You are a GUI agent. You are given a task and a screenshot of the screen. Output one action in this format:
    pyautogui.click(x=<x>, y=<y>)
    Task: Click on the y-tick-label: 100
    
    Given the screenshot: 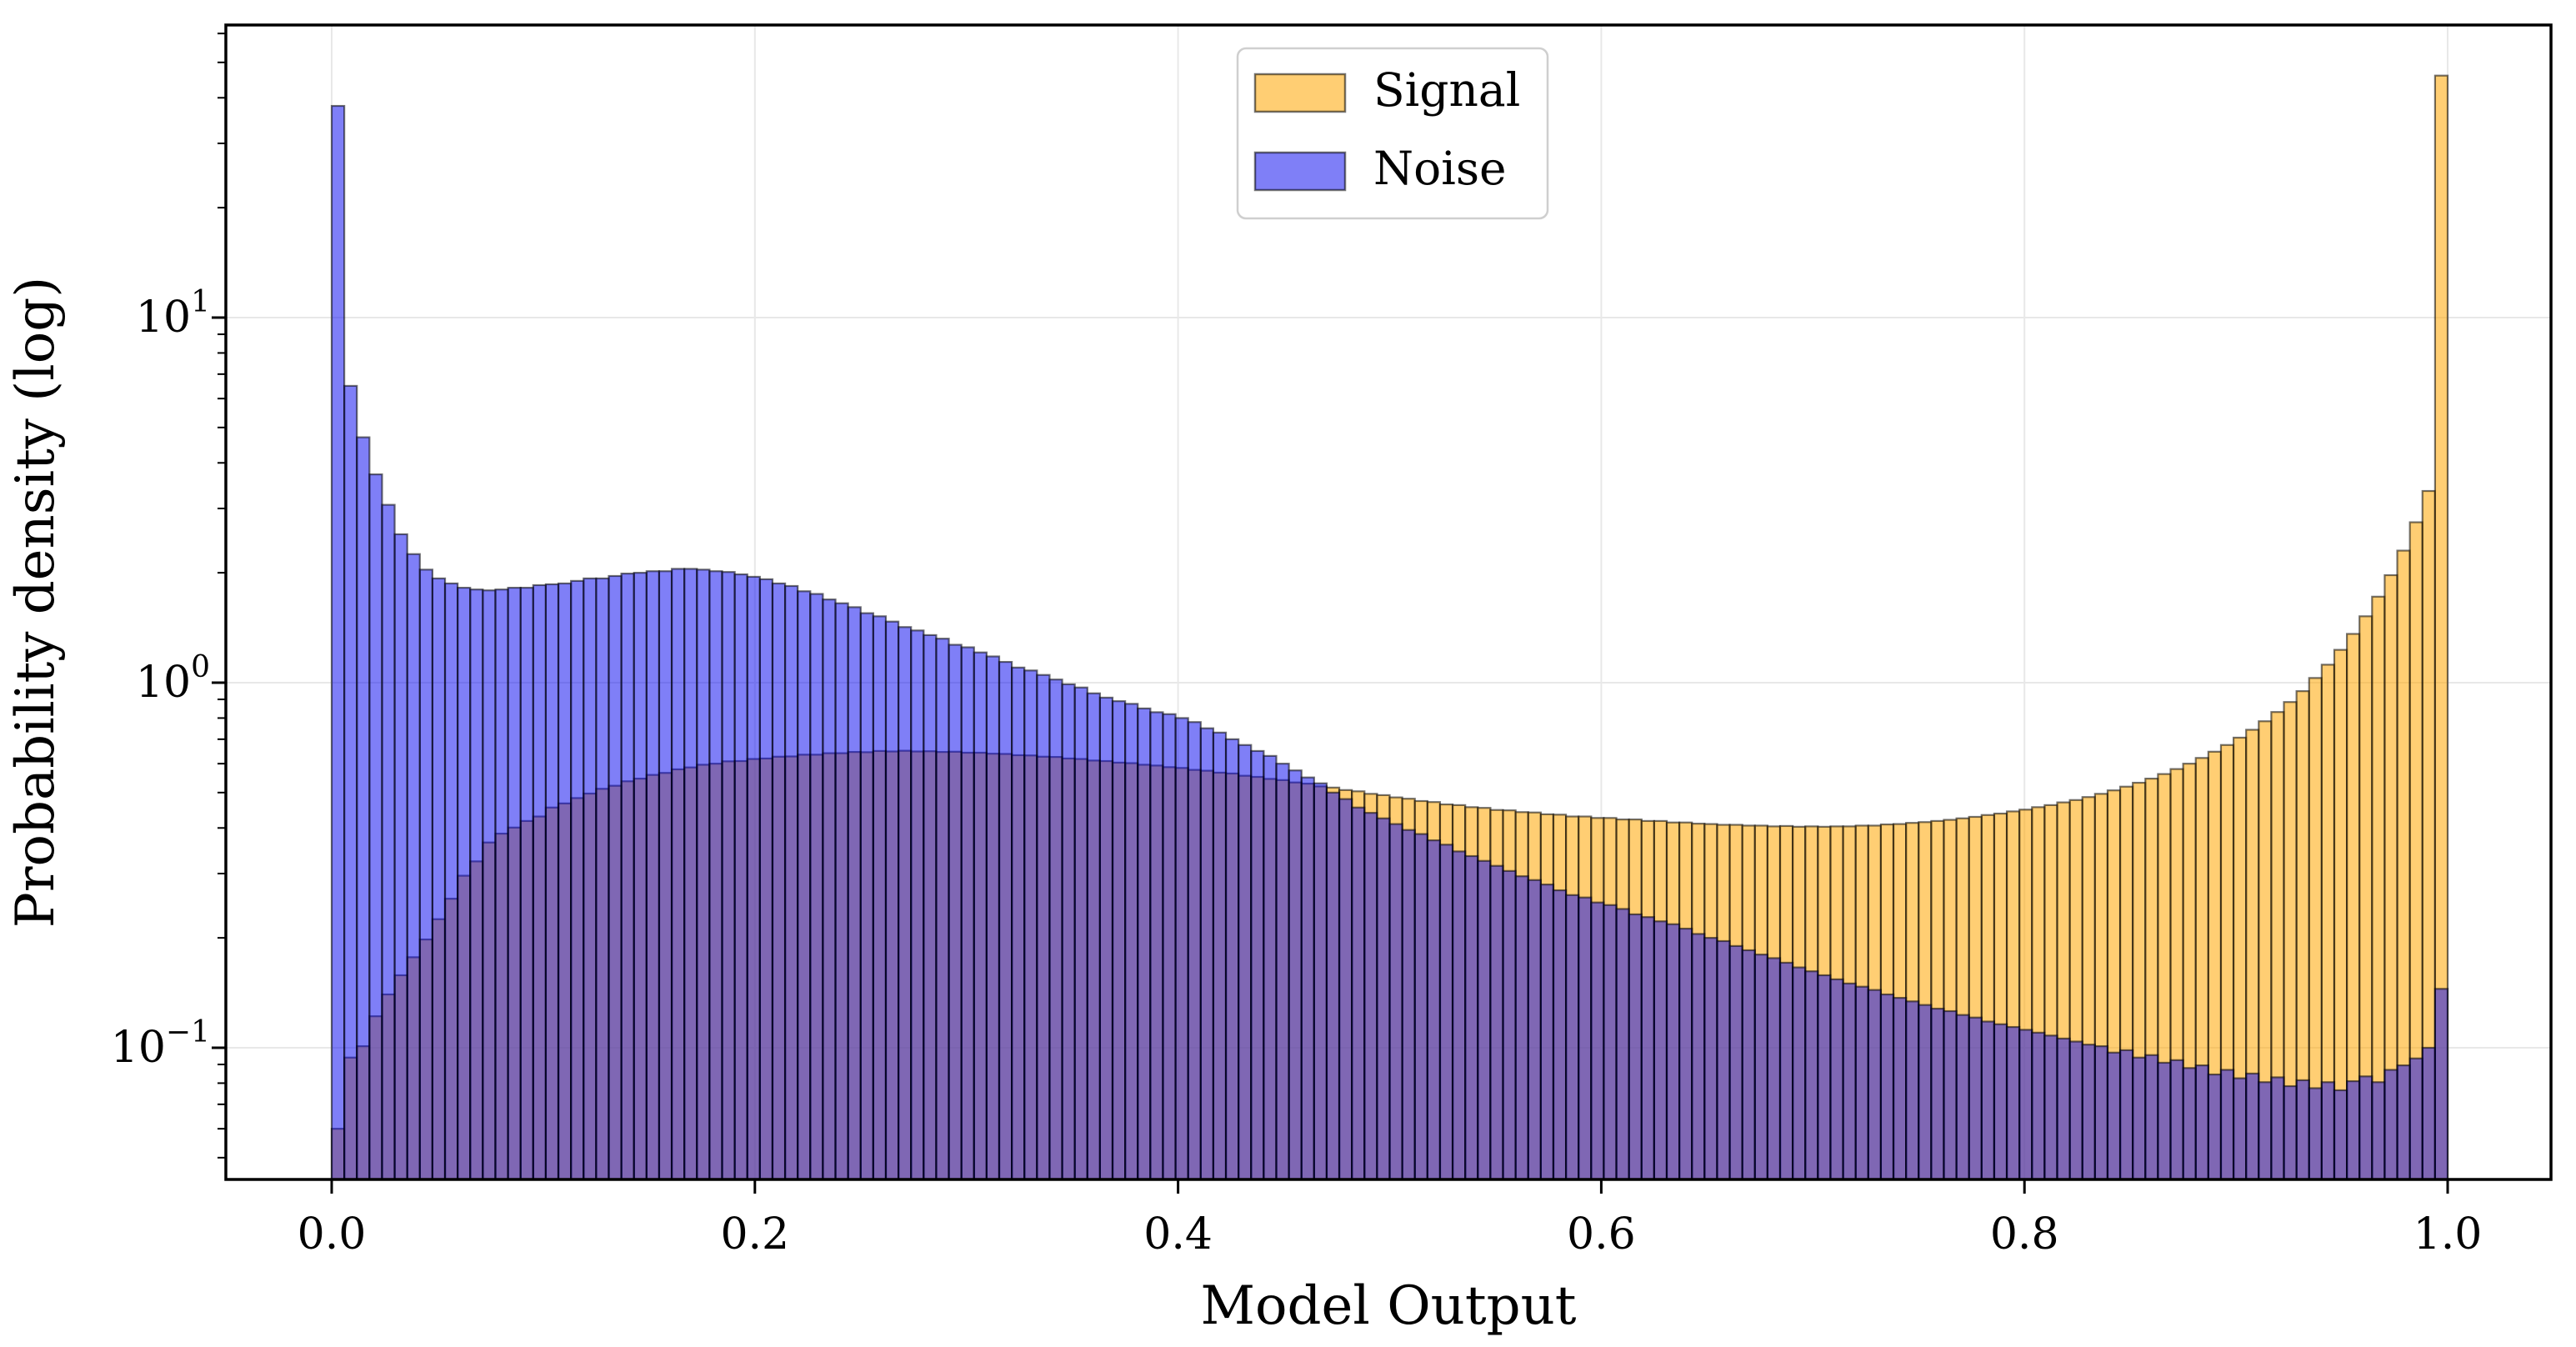 What is the action you would take?
    pyautogui.click(x=173, y=679)
    